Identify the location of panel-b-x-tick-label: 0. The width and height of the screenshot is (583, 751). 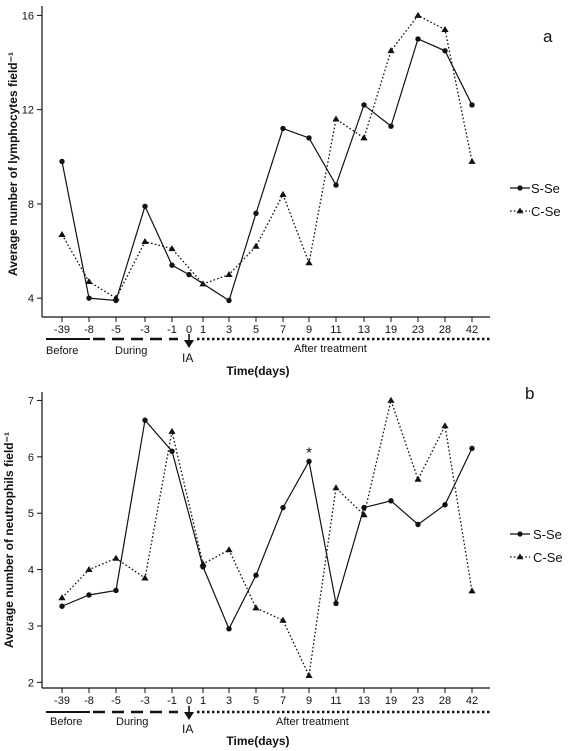
(189, 701).